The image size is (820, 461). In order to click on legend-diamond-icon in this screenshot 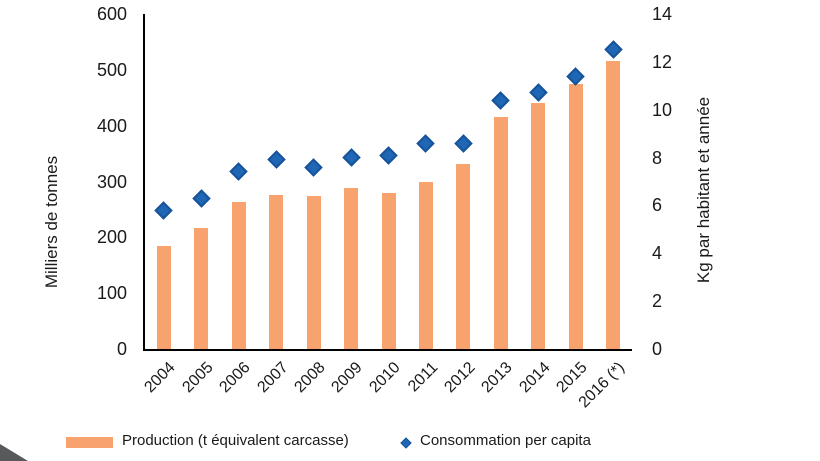, I will do `click(406, 443)`.